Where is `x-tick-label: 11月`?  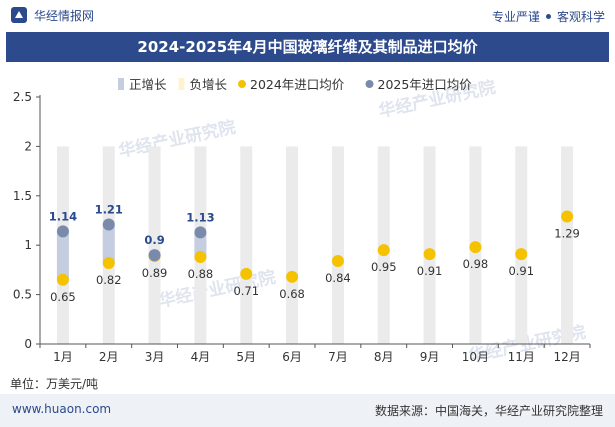
x-tick-label: 11月 is located at coordinates (521, 357).